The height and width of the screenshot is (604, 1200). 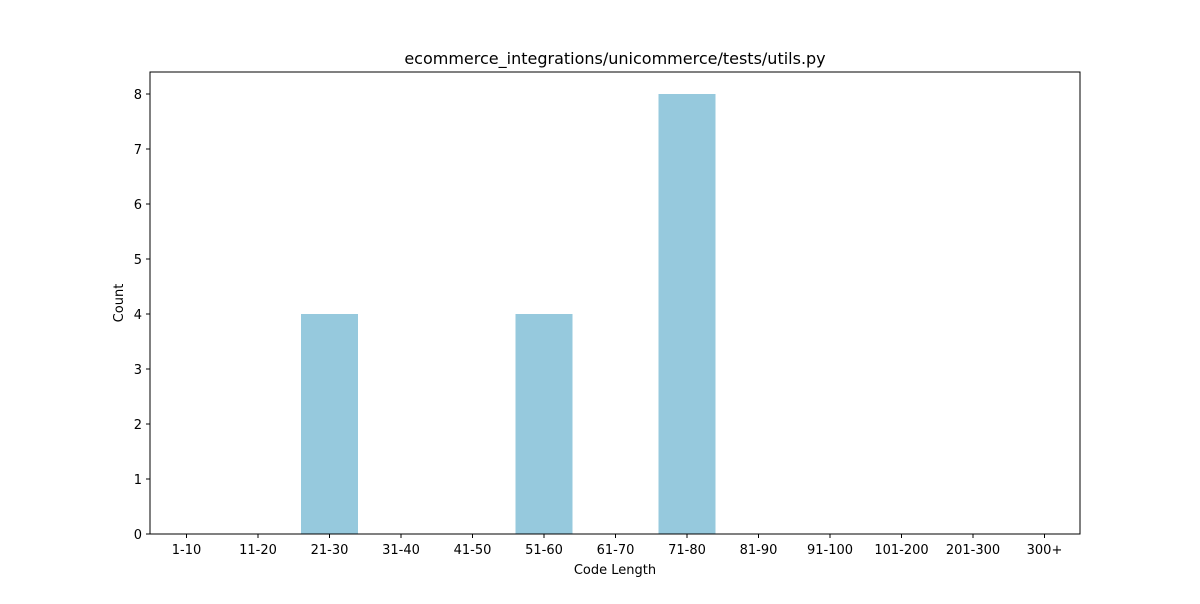 What do you see at coordinates (138, 95) in the screenshot?
I see `y-tick-label: 8` at bounding box center [138, 95].